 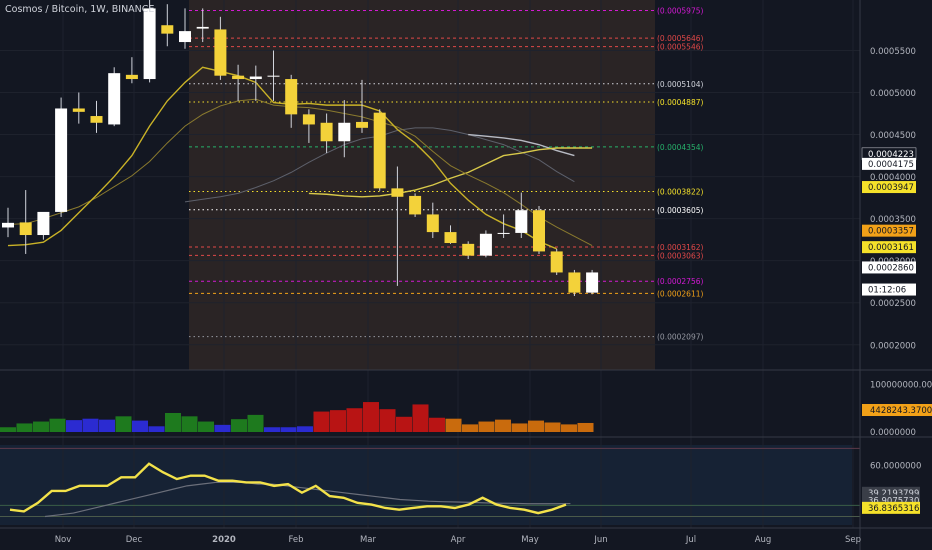 I want to click on price-badge-label: 0.0003161, so click(x=891, y=248).